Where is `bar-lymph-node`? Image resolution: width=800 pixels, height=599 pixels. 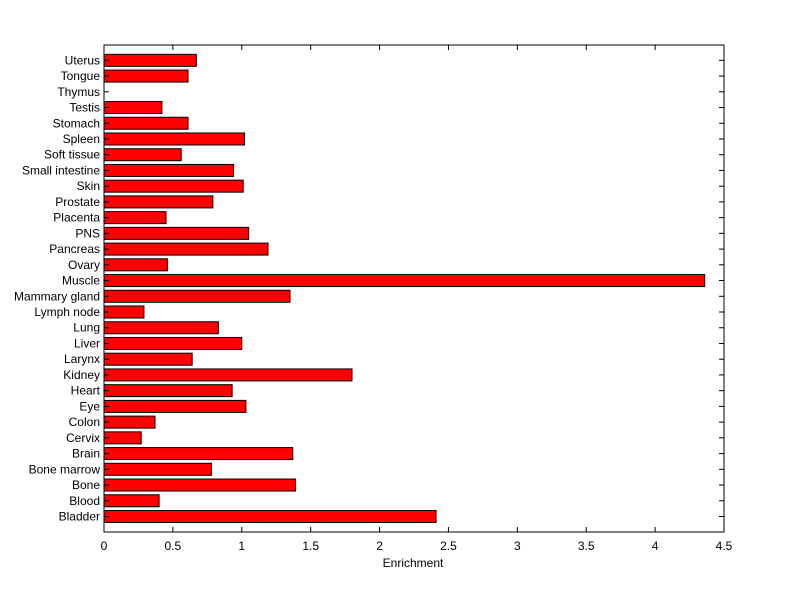
bar-lymph-node is located at coordinates (124, 312).